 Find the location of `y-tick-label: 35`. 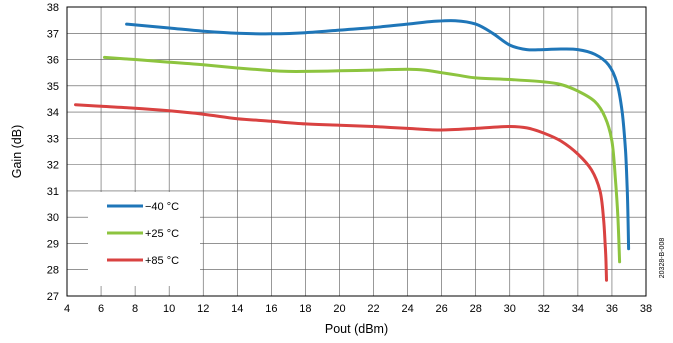

y-tick-label: 35 is located at coordinates (53, 87).